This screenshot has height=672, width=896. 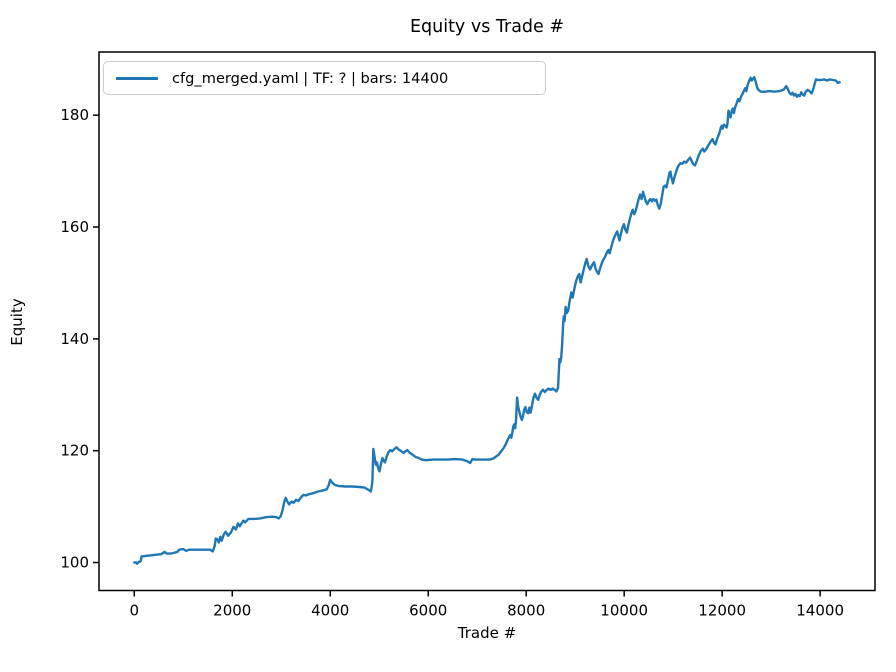 I want to click on x-tick-label: 4000, so click(x=330, y=611).